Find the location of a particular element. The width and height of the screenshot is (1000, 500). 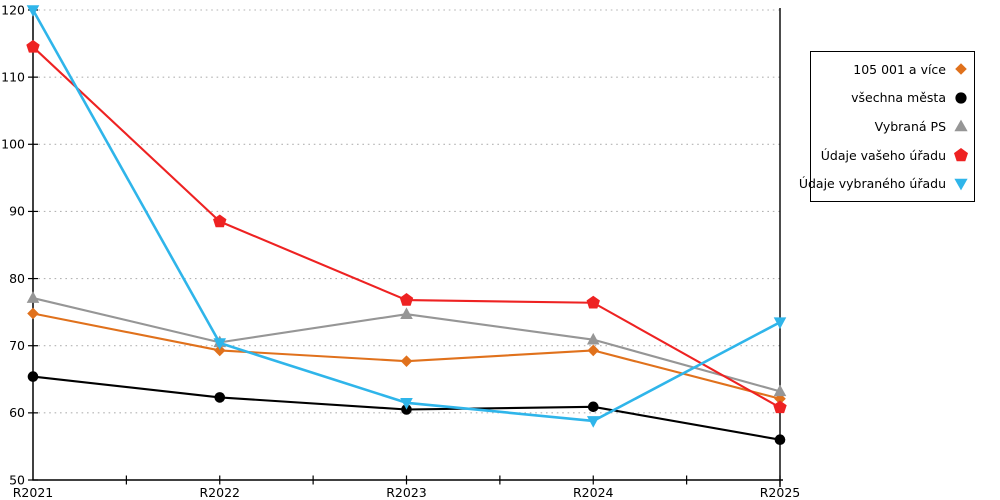

legend-item-vybrana-ps: Vybraná PS is located at coordinates (892, 126).